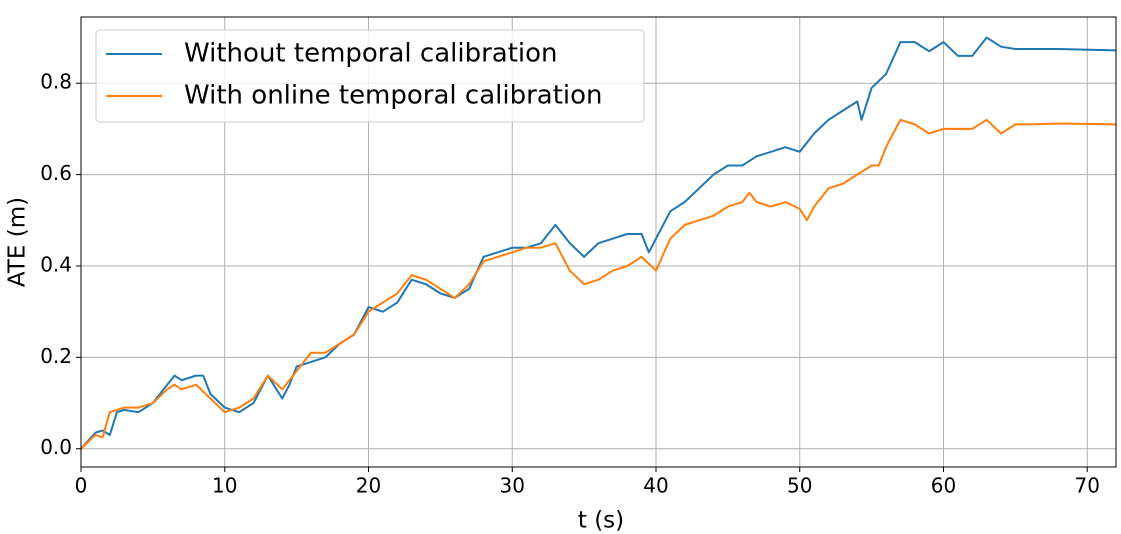  What do you see at coordinates (655, 486) in the screenshot?
I see `x-tick-label: 40` at bounding box center [655, 486].